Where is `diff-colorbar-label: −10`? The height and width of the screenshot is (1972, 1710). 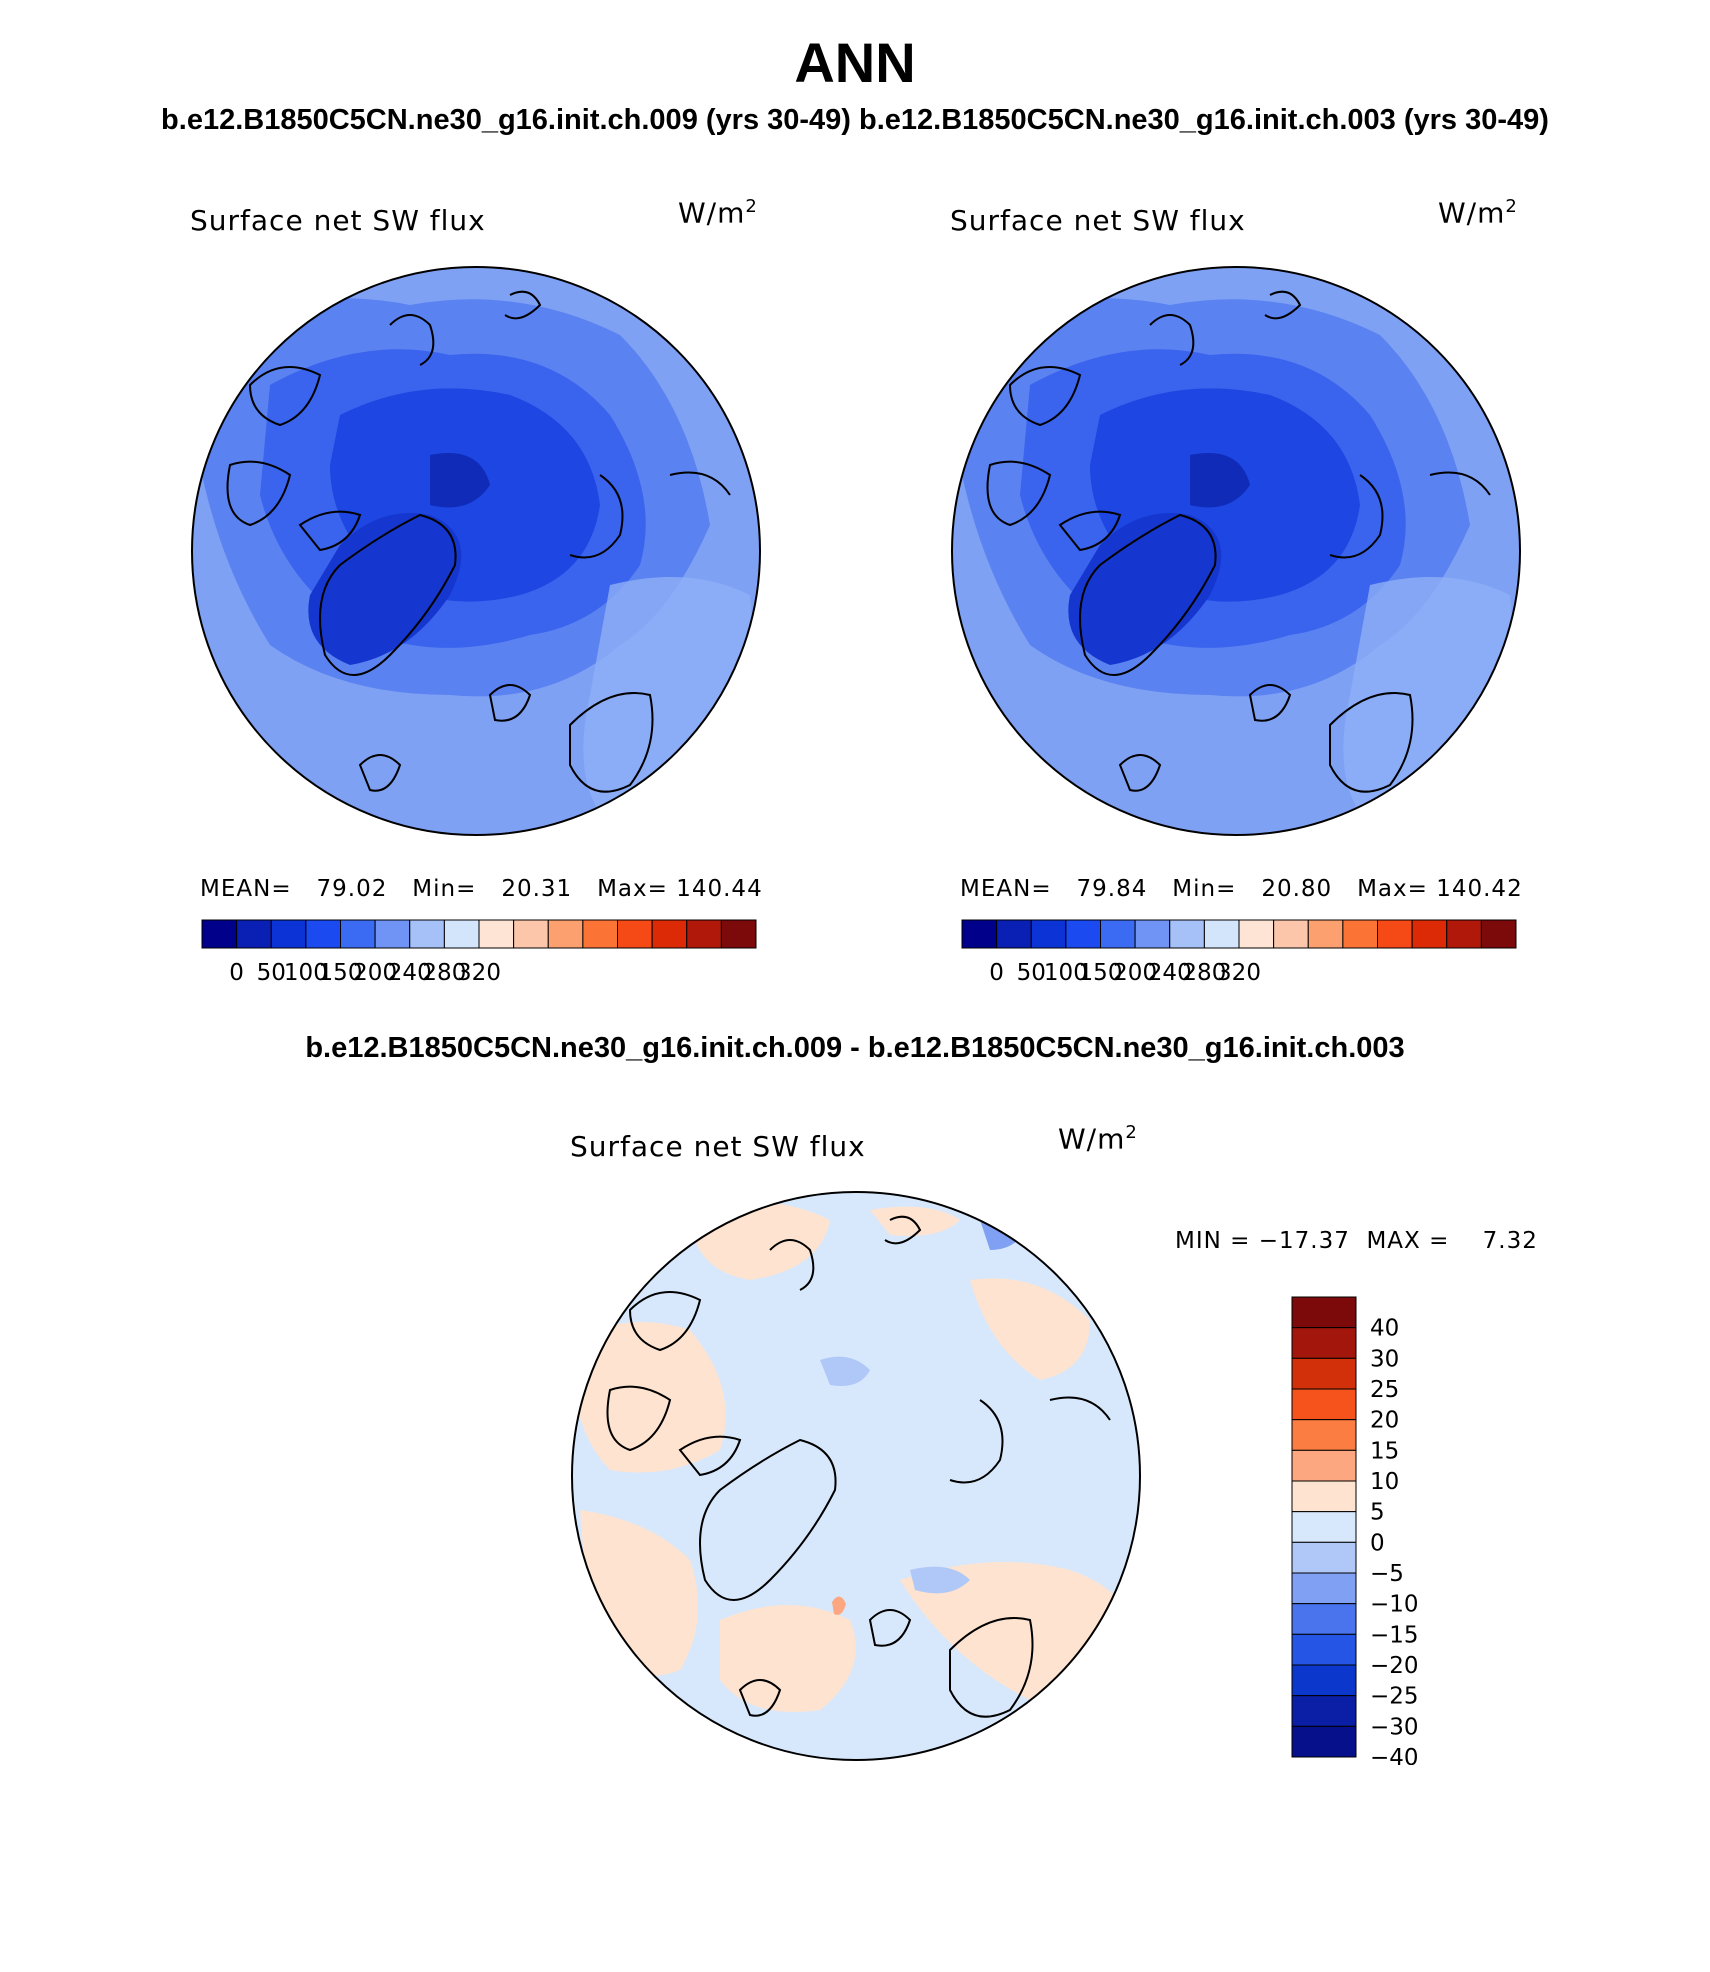 diff-colorbar-label: −10 is located at coordinates (1394, 1605).